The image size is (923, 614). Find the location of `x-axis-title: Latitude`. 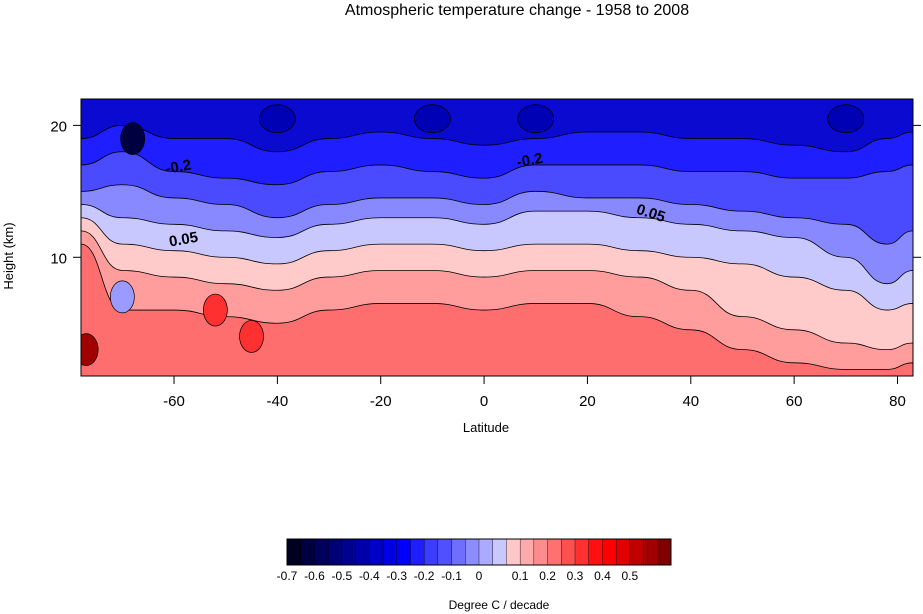

x-axis-title: Latitude is located at coordinates (486, 427).